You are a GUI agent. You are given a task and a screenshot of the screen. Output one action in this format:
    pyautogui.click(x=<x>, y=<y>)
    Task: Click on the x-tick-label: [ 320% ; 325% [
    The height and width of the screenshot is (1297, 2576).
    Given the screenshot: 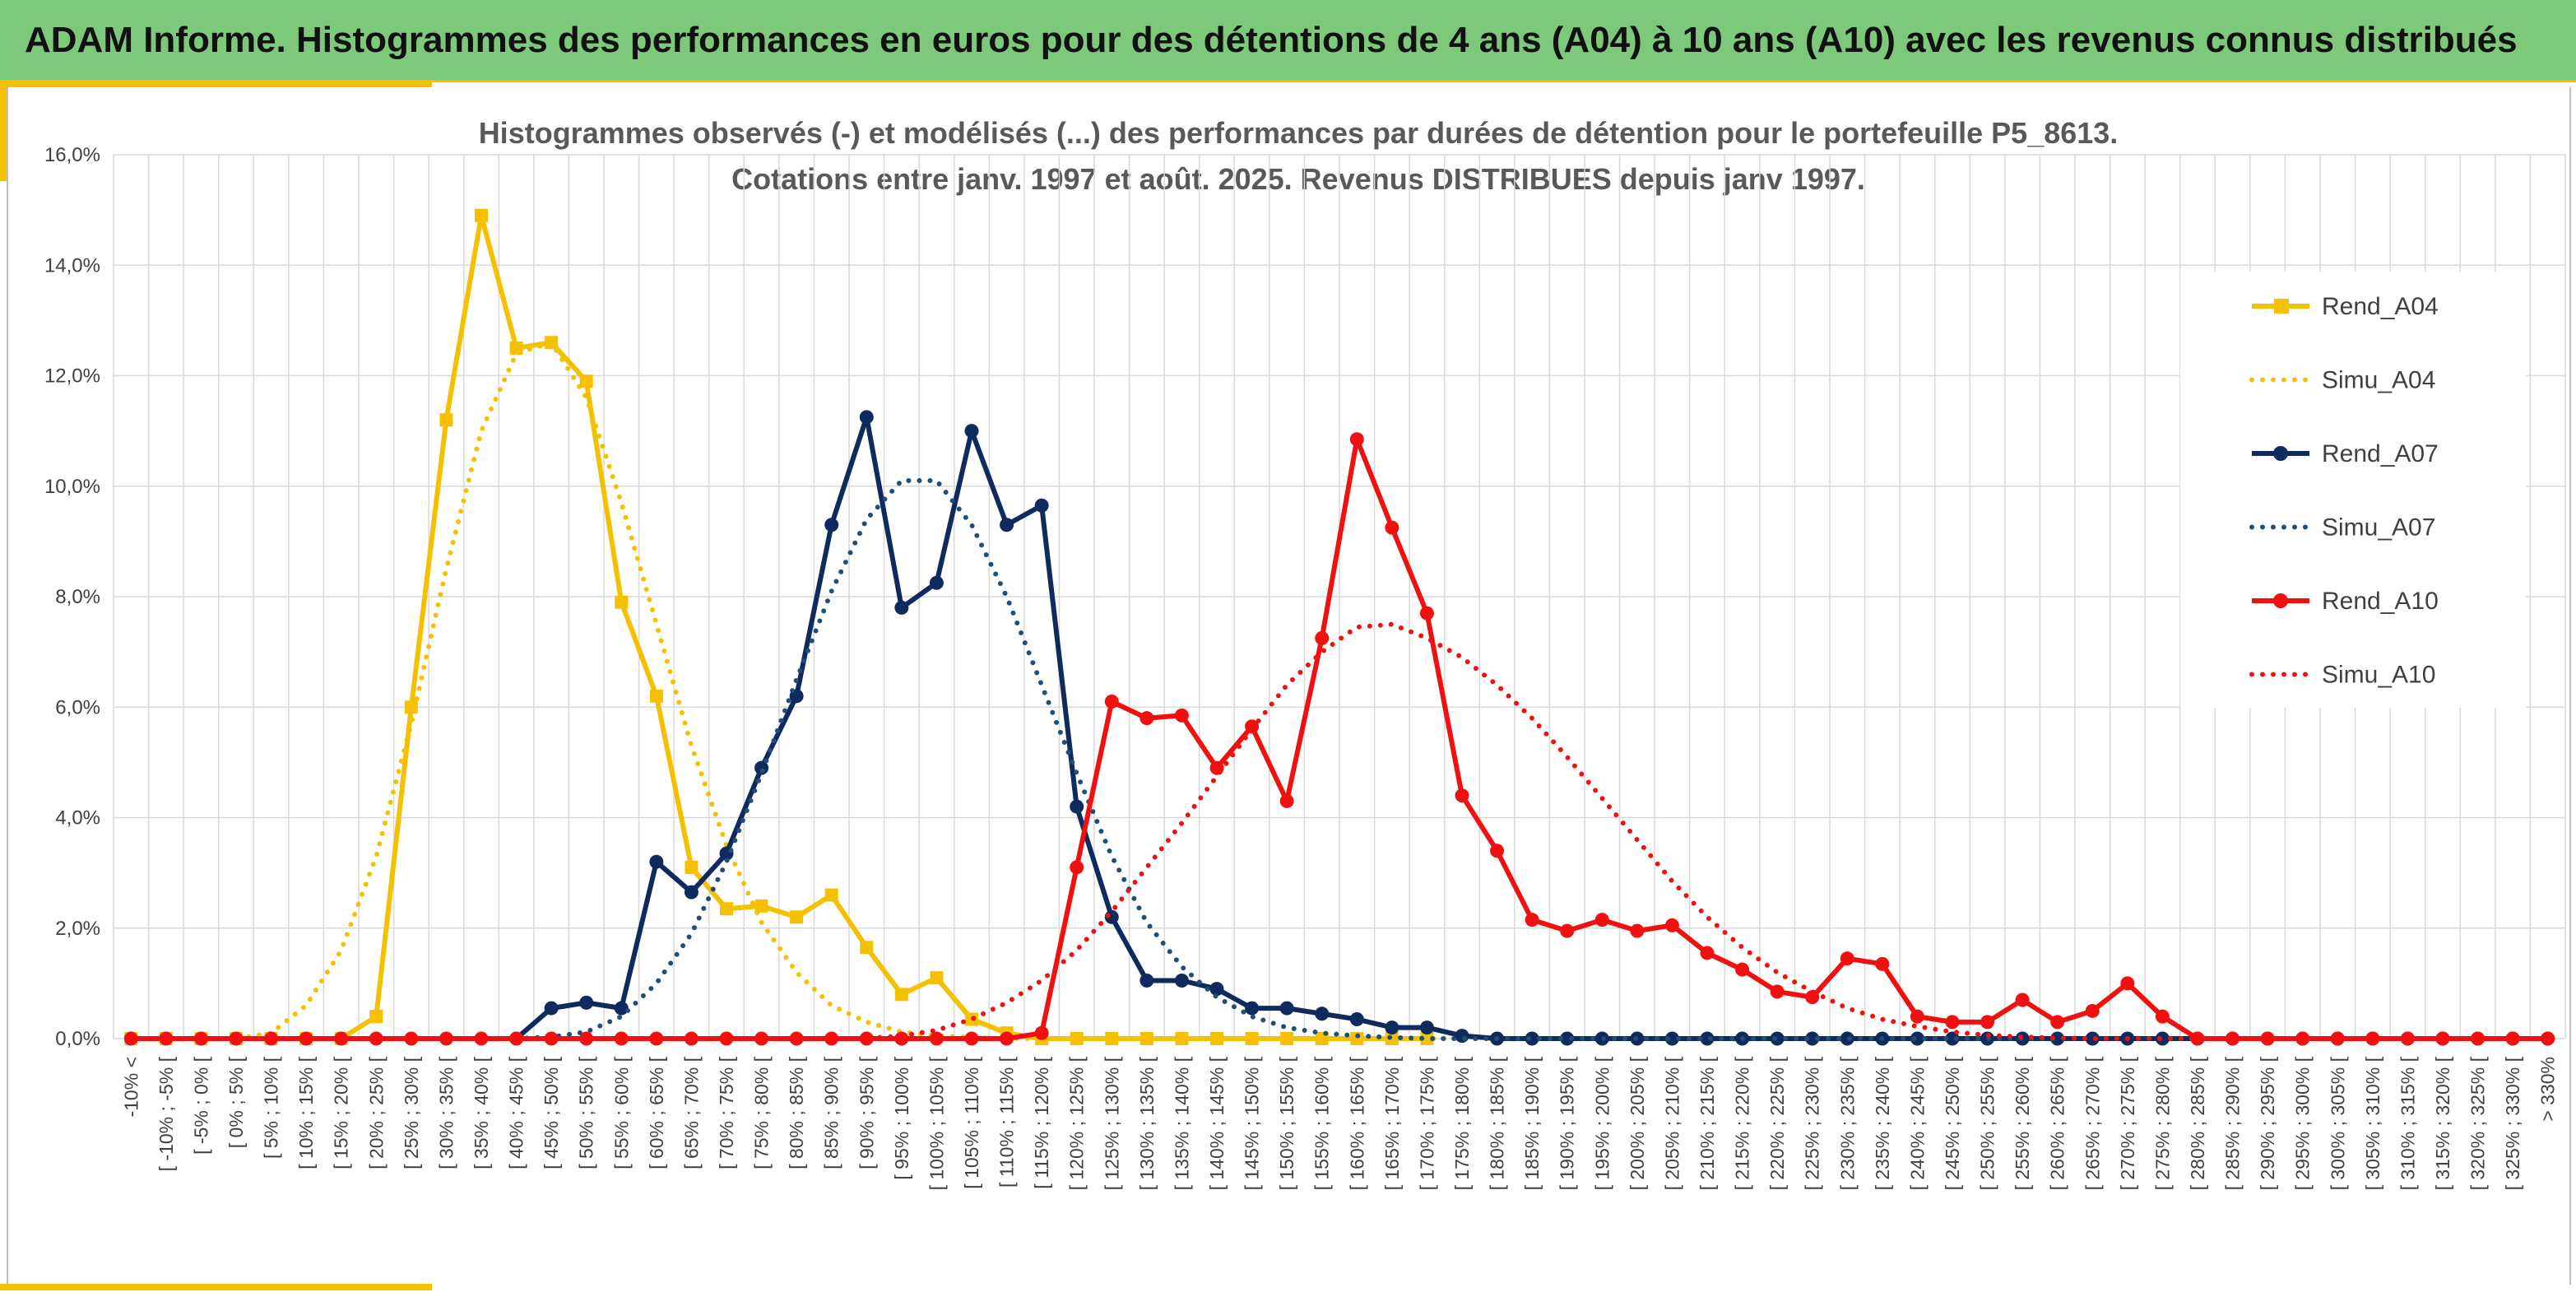 What is the action you would take?
    pyautogui.click(x=2478, y=1123)
    